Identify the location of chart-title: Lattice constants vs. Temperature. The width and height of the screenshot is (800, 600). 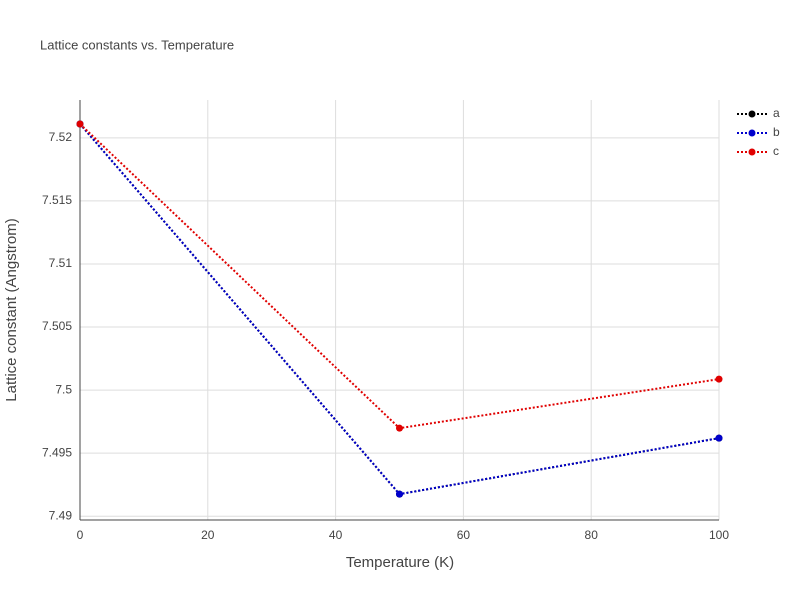
(137, 44).